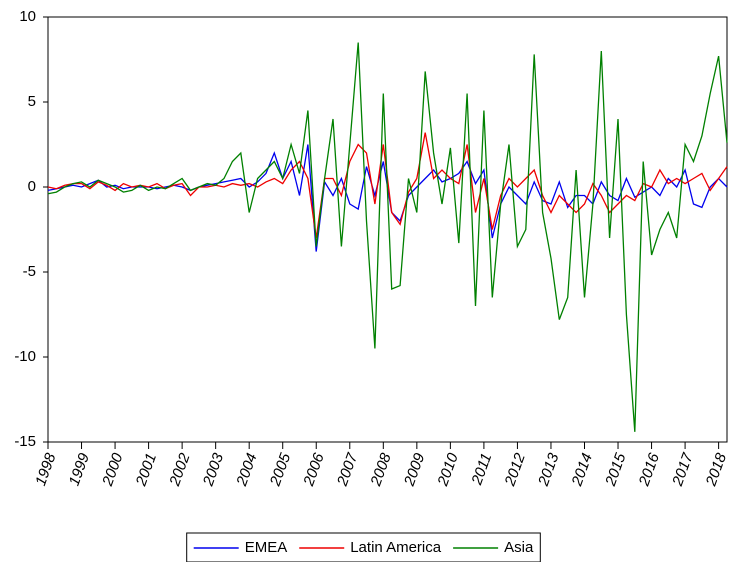 This screenshot has width=735, height=562. I want to click on legend-label: Latin America, so click(396, 547).